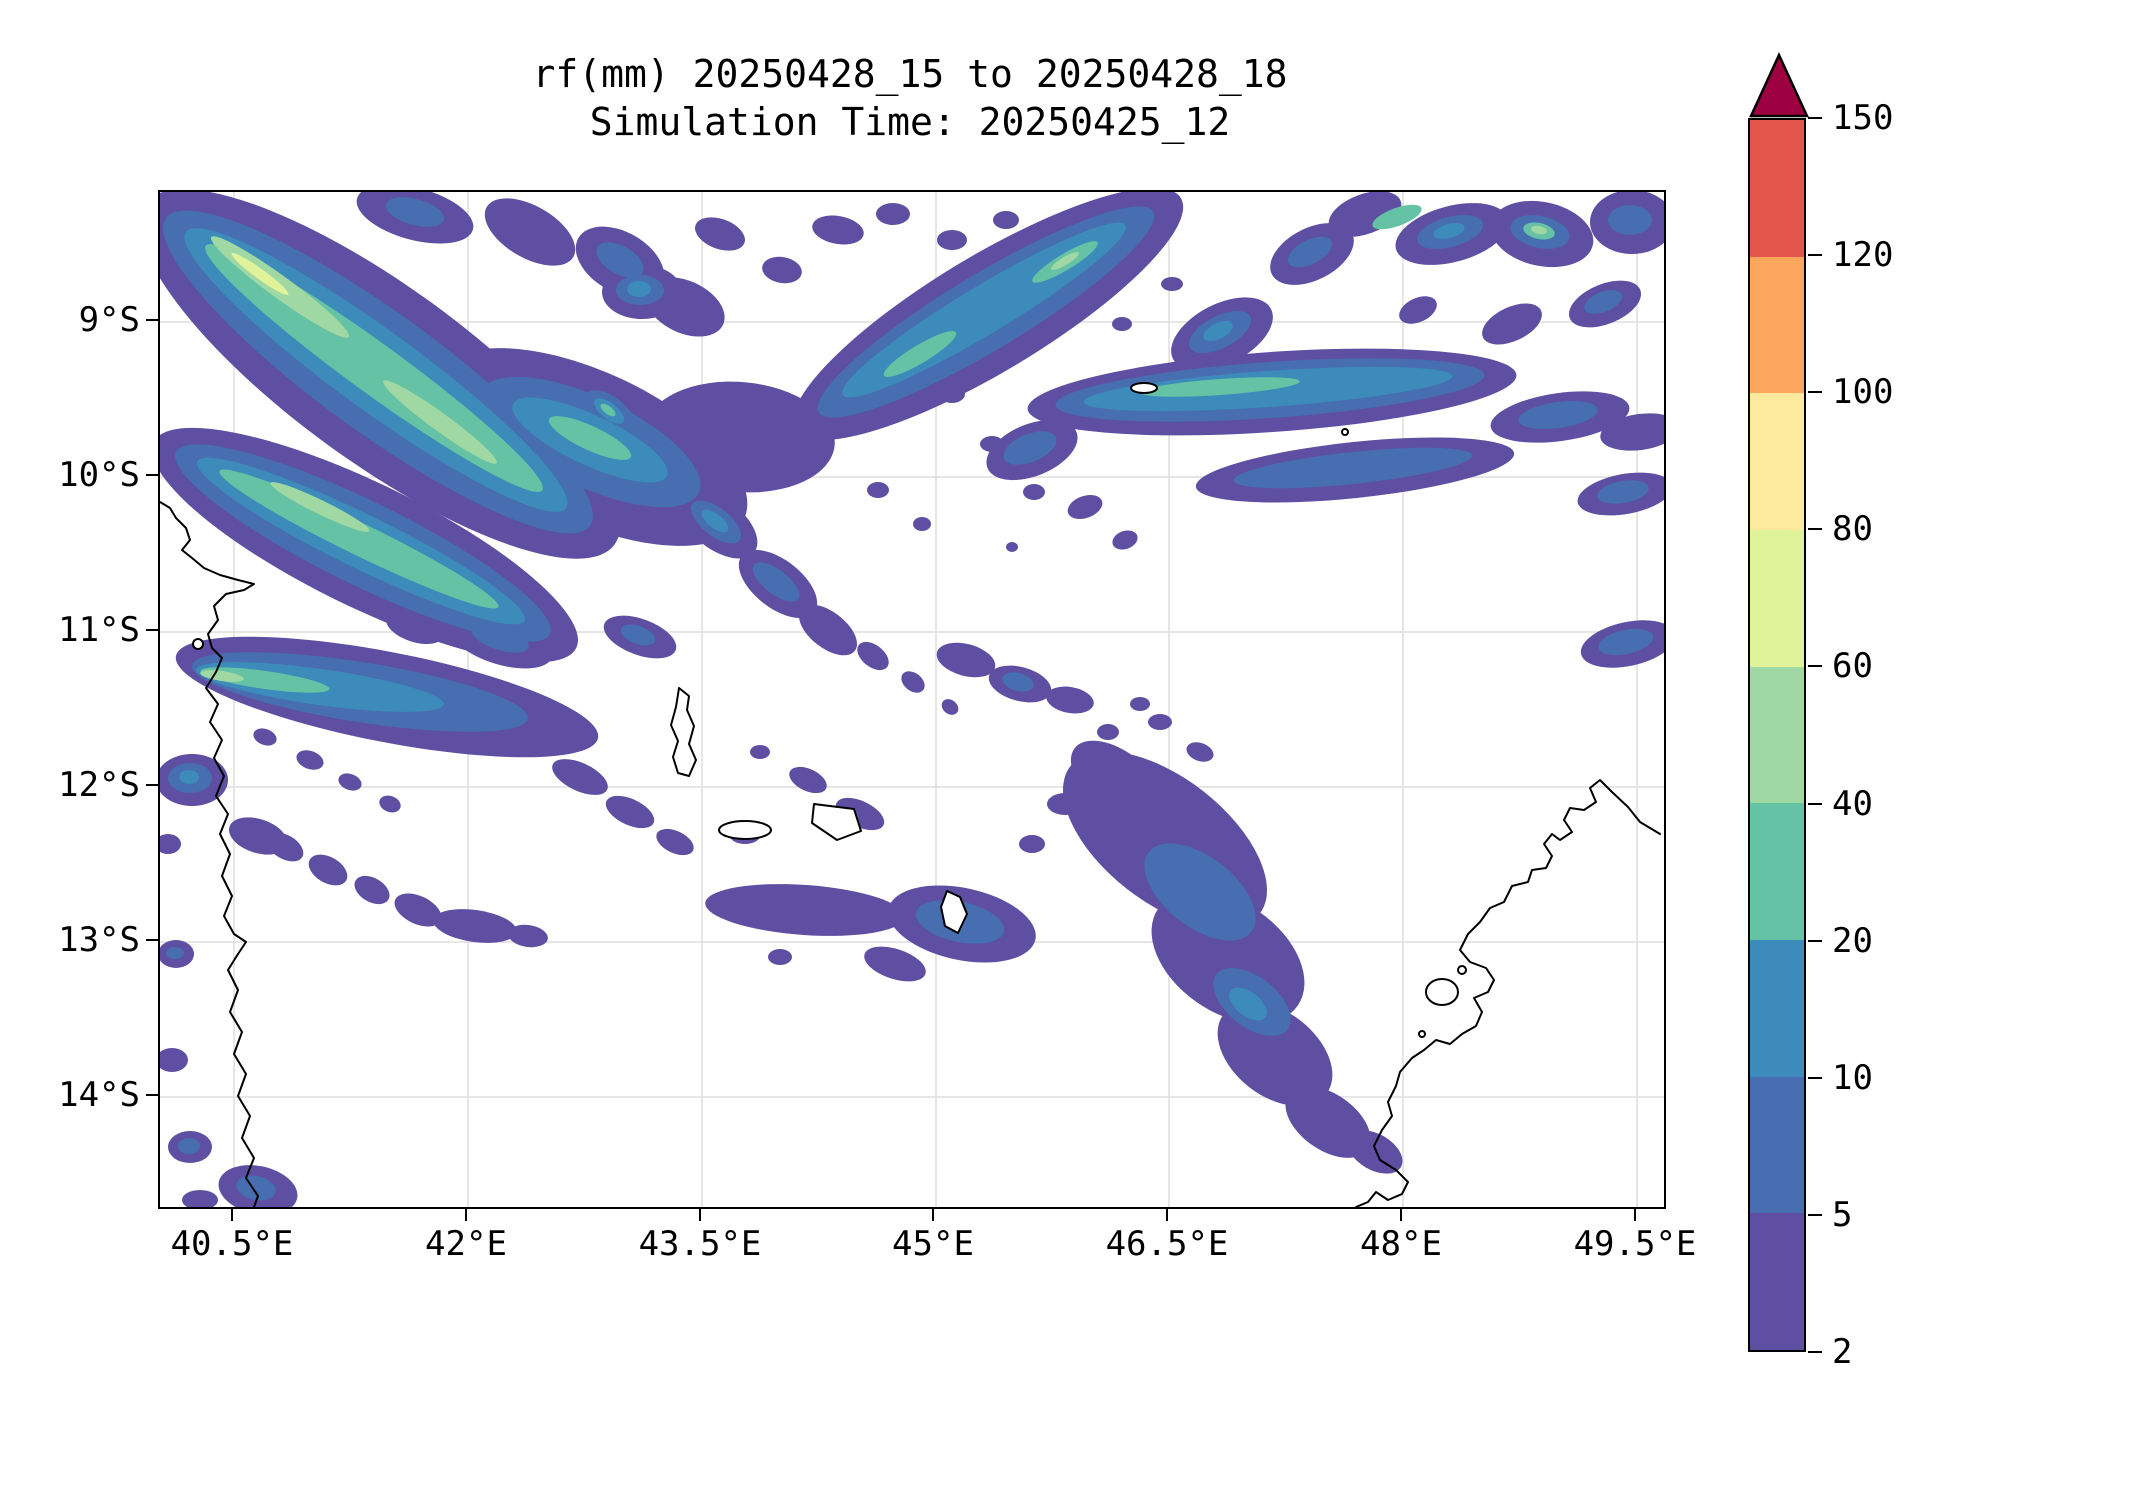 The height and width of the screenshot is (1500, 2142). I want to click on colorbar-tick-label: 20, so click(1852, 941).